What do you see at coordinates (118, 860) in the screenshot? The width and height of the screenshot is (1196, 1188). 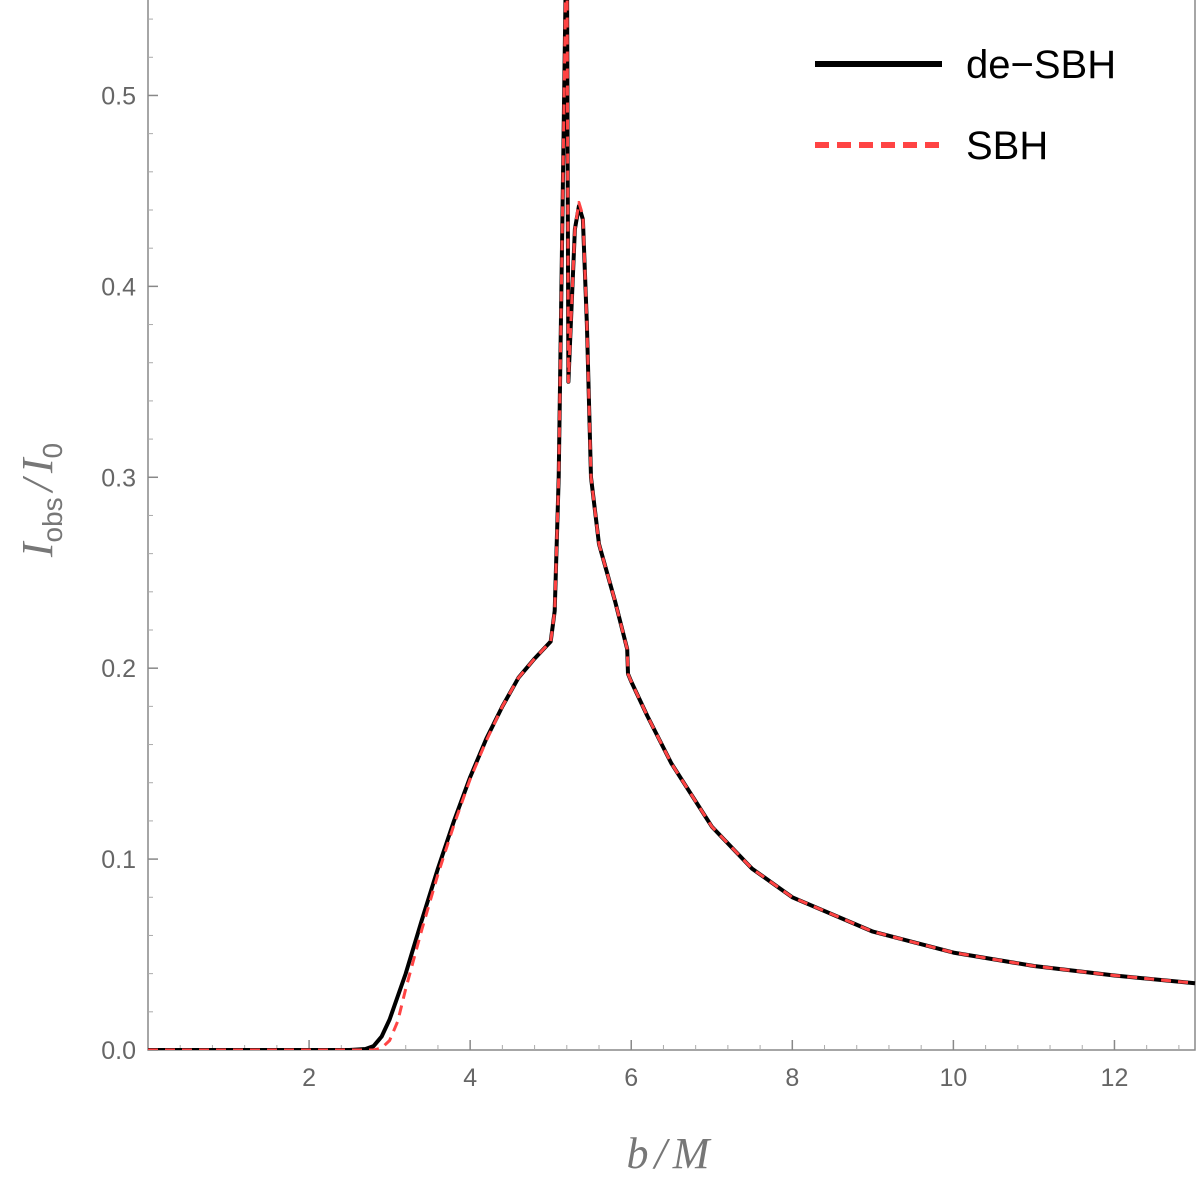 I see `y-tick-label: 0.1` at bounding box center [118, 860].